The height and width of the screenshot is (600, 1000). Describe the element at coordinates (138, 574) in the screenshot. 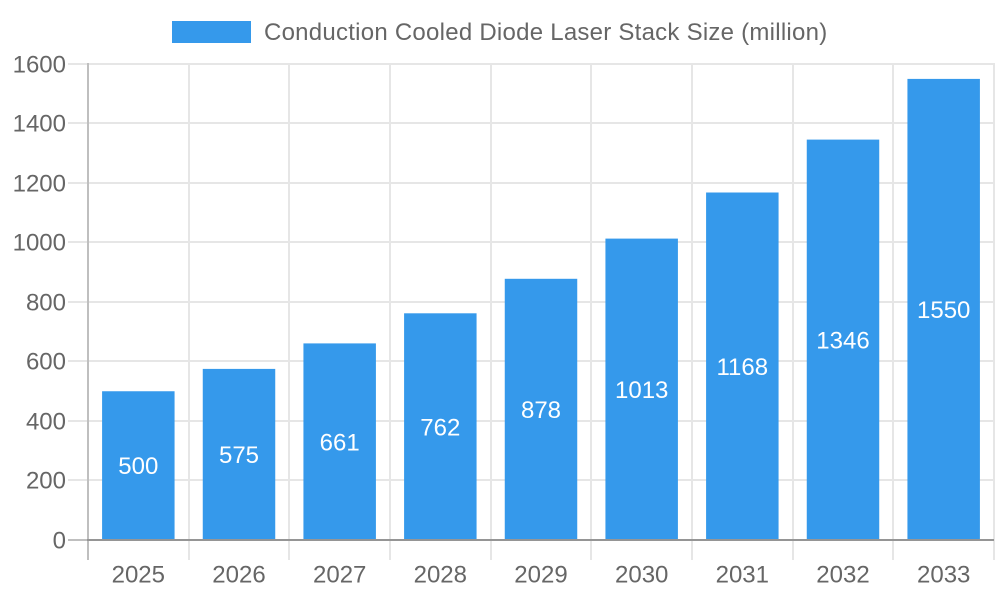

I see `svg-text: 2025` at that location.